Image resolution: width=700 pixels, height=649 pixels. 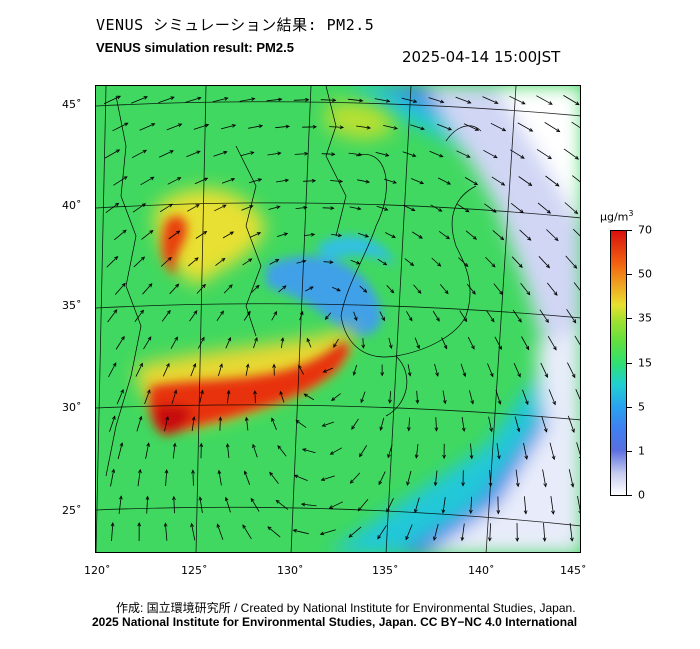 What do you see at coordinates (641, 407) in the screenshot?
I see `colorbar-label-5: 5` at bounding box center [641, 407].